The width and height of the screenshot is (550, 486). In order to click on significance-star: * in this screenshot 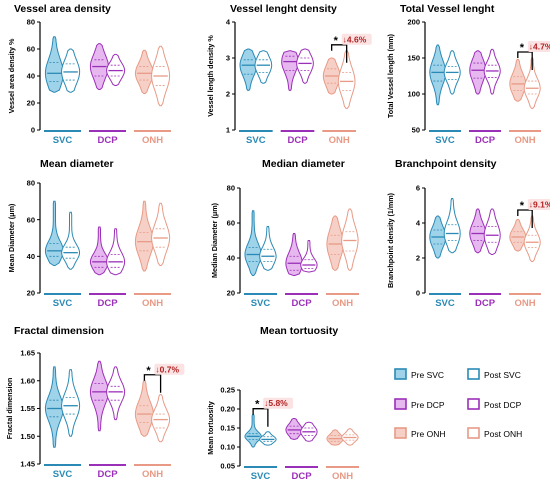, I will do `click(257, 405)`.